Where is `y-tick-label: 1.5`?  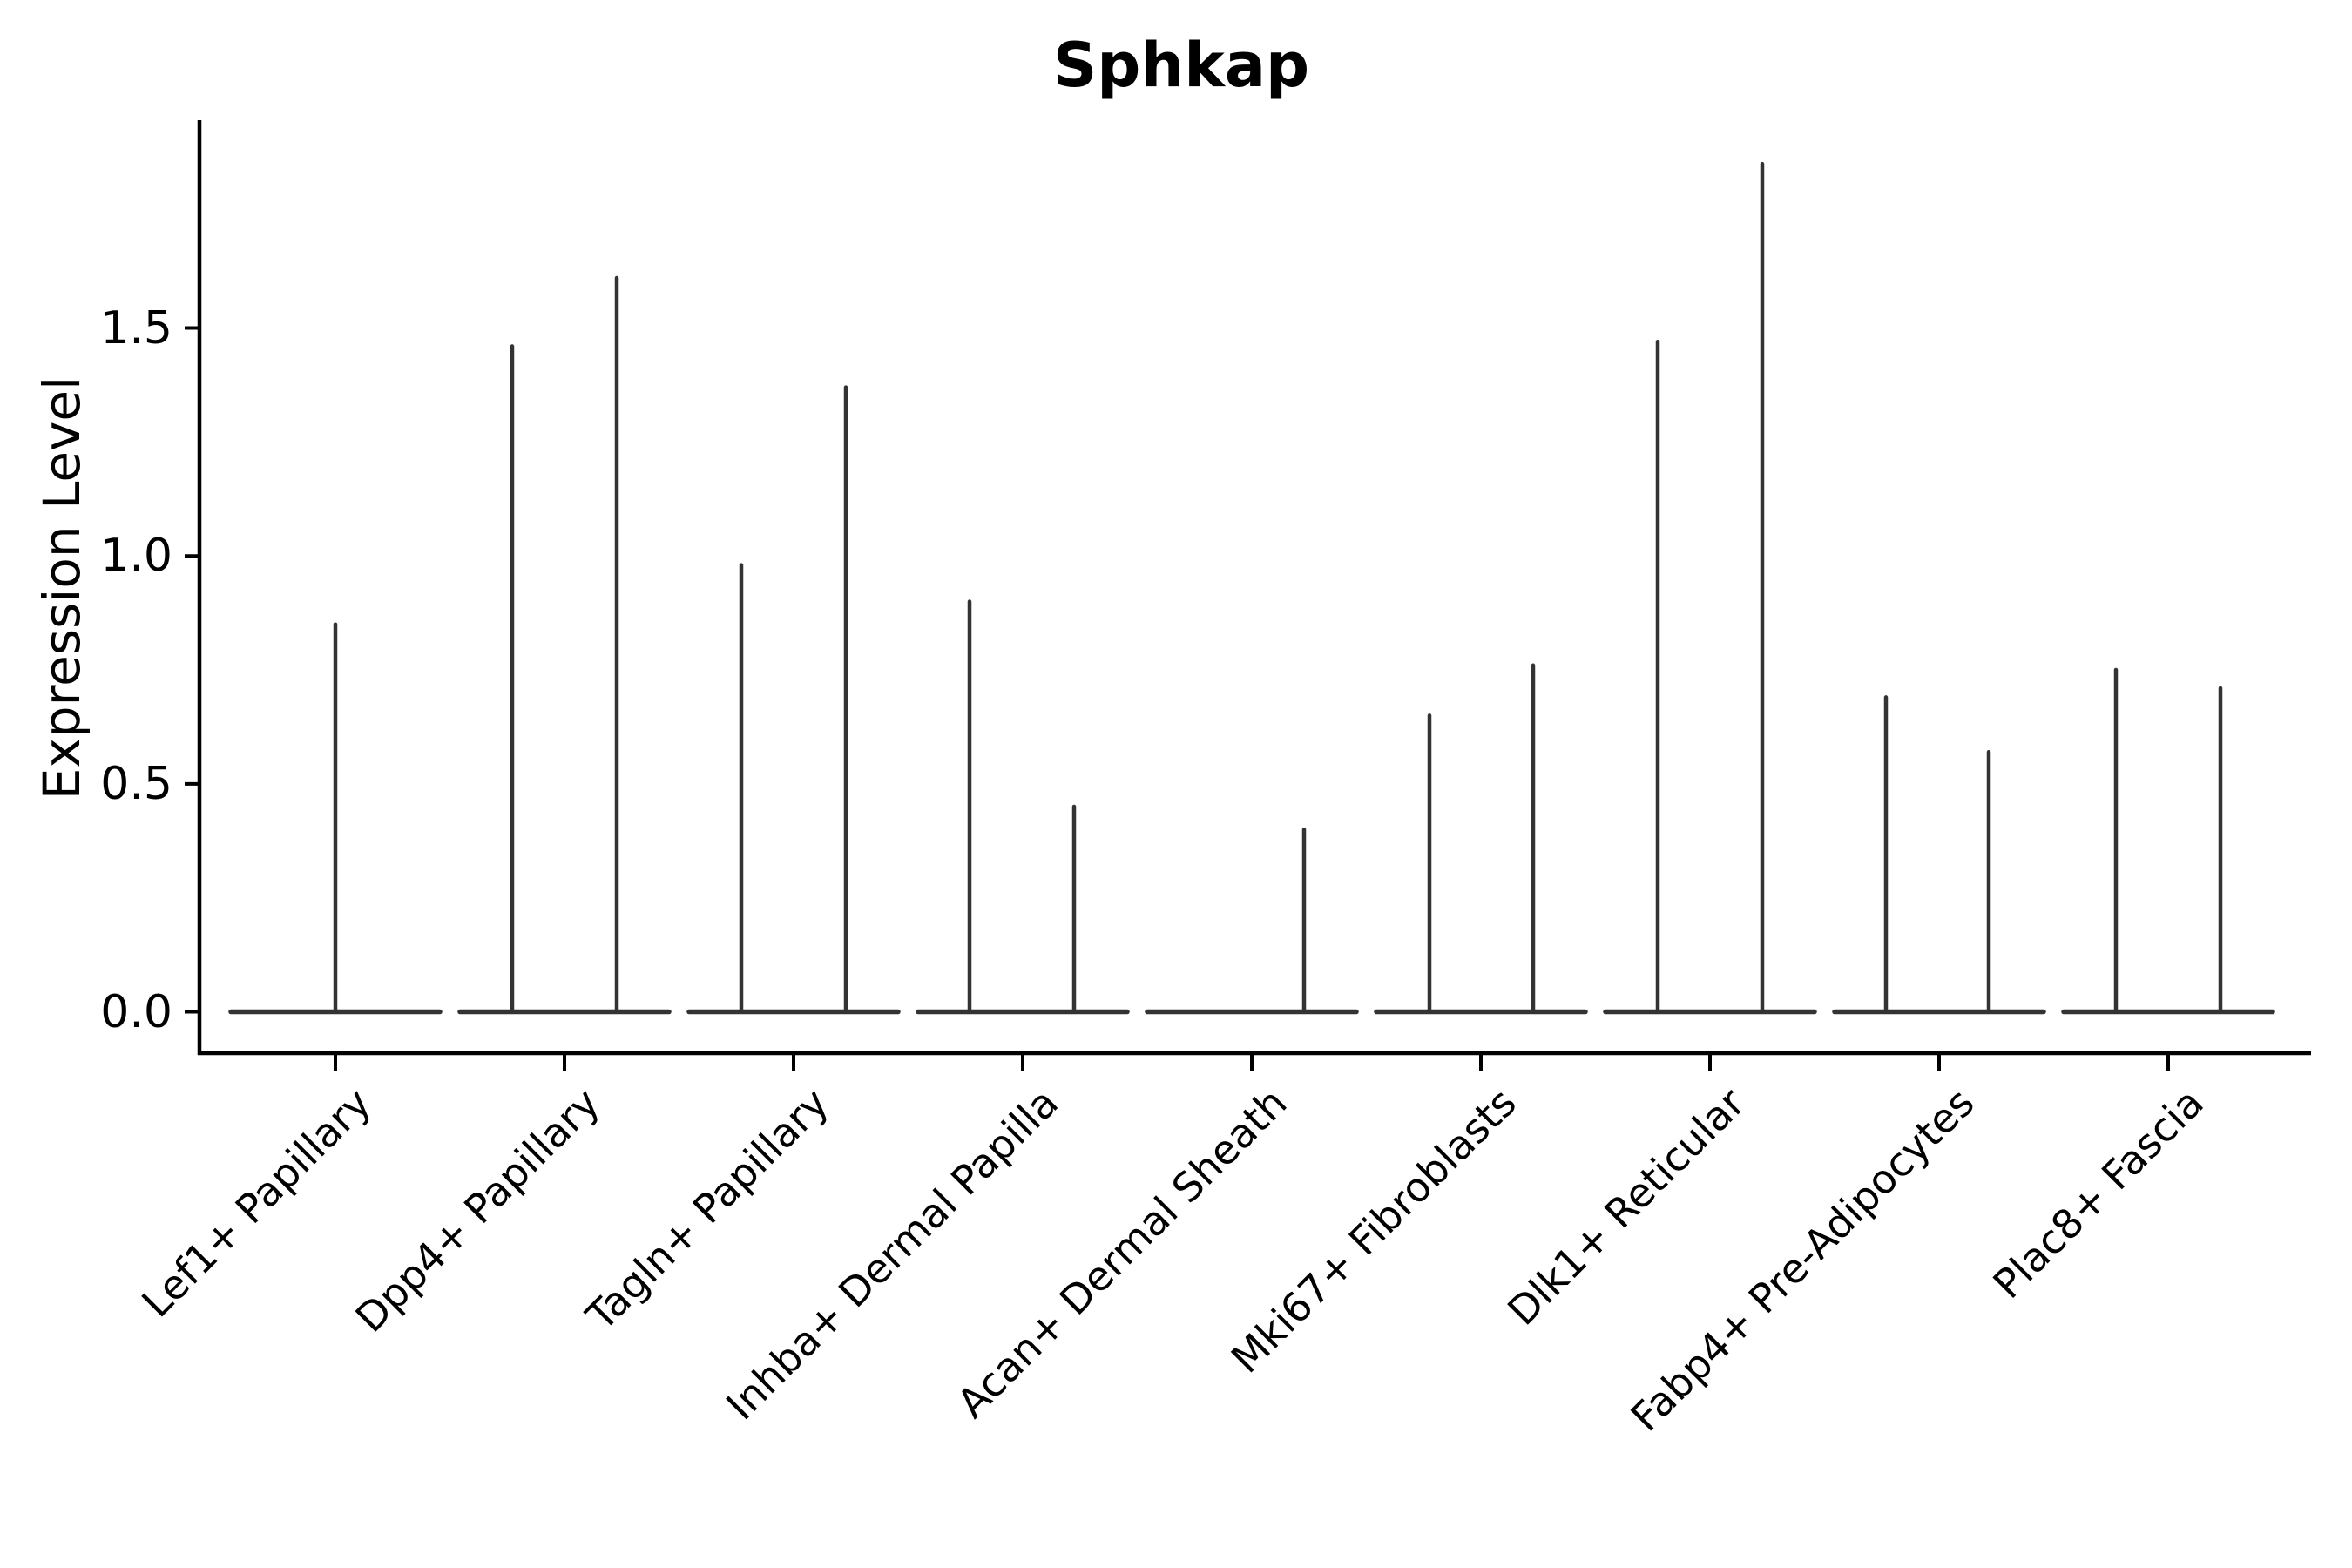 y-tick-label: 1.5 is located at coordinates (136, 328).